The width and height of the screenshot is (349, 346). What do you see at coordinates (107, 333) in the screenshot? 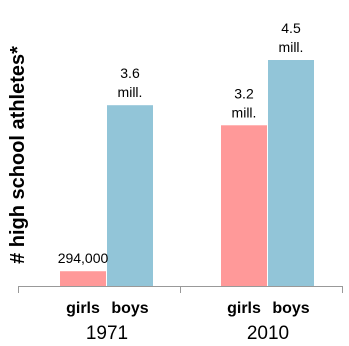
I see `group-label-1971: 1971` at bounding box center [107, 333].